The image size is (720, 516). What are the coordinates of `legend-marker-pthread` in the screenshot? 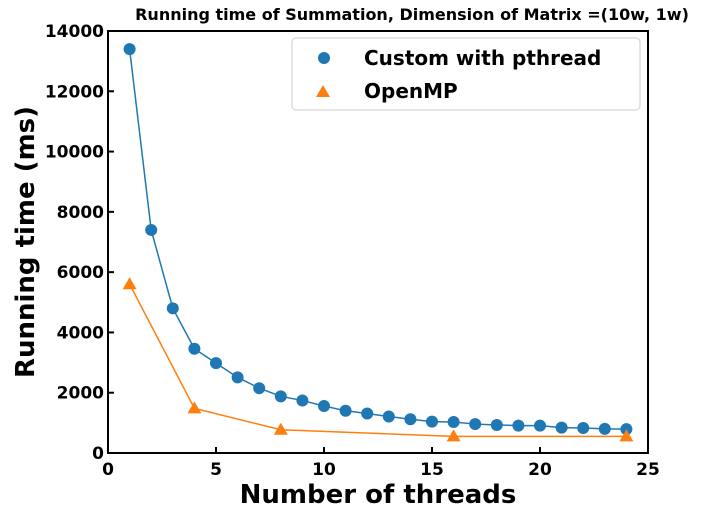 It's located at (324, 58).